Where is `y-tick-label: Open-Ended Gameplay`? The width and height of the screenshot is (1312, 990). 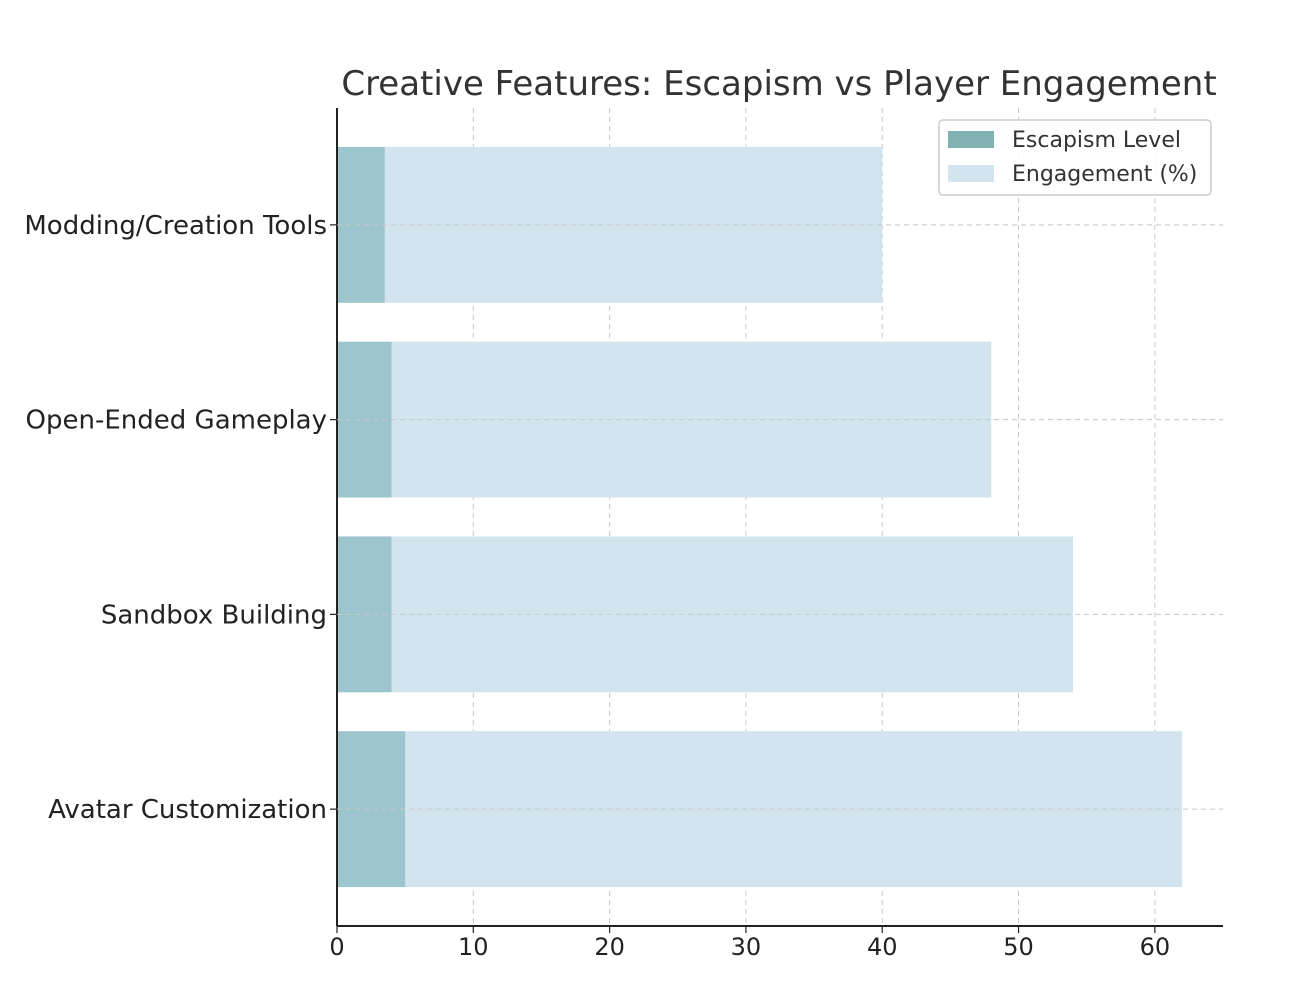 y-tick-label: Open-Ended Gameplay is located at coordinates (176, 421).